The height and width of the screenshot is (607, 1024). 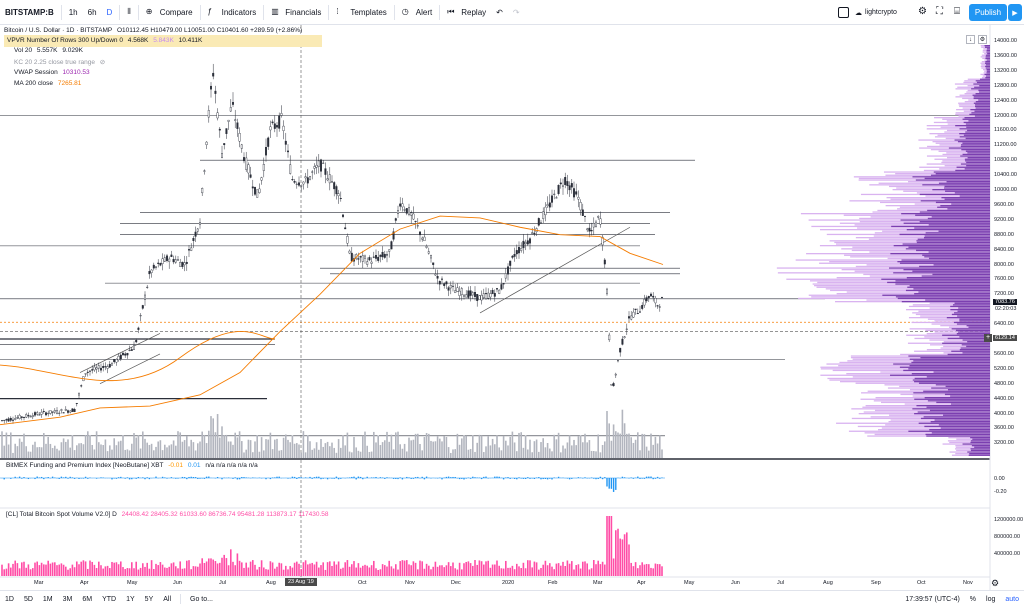 I want to click on eye-off-icon: ⊘, so click(x=102, y=62).